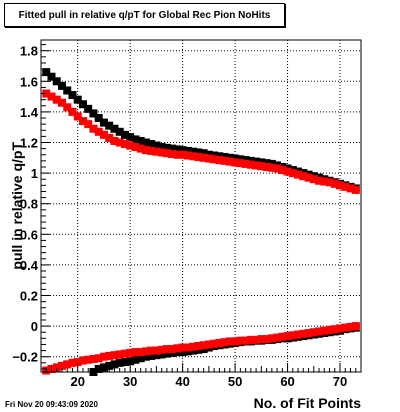  I want to click on y-tick-label: 0, so click(34, 326).